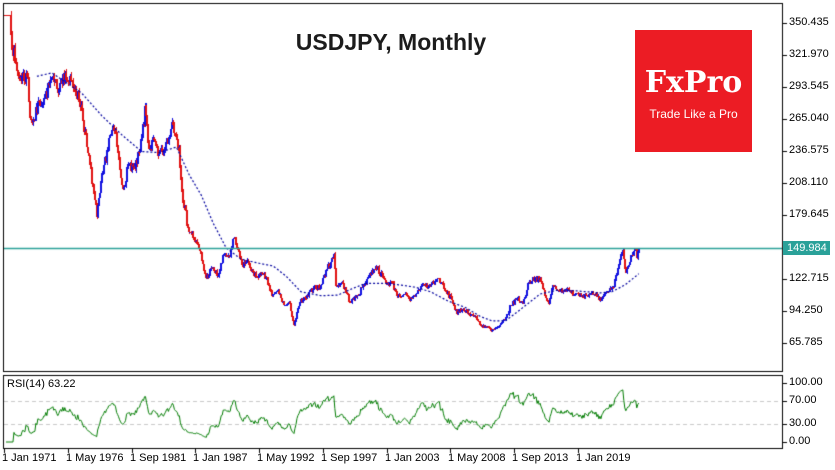 The image size is (835, 470). I want to click on rsi-indicator-label: RSI(14) 63.22, so click(41, 384).